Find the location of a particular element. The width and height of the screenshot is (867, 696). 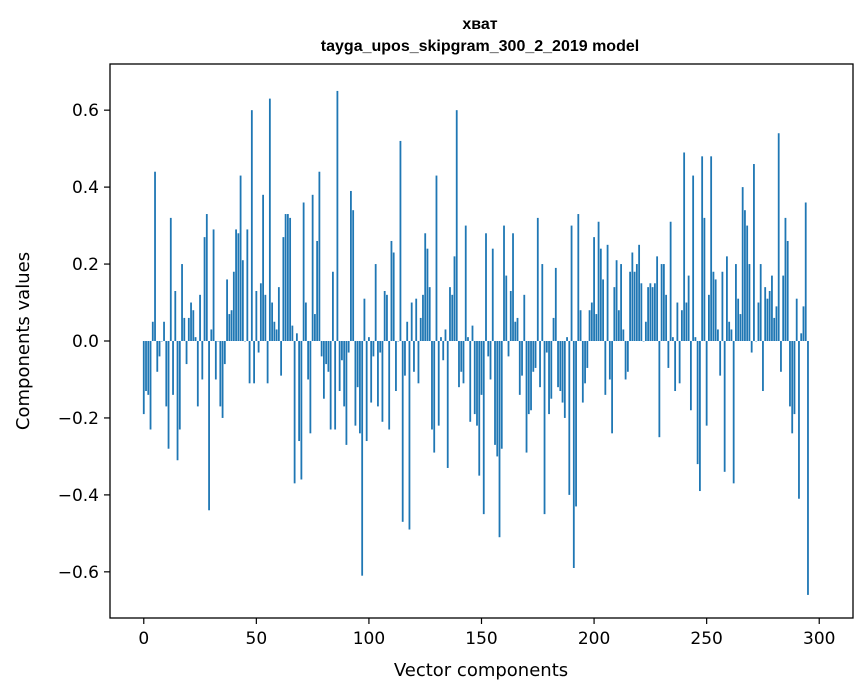

y-tick-label: −0.2 is located at coordinates (78, 419).